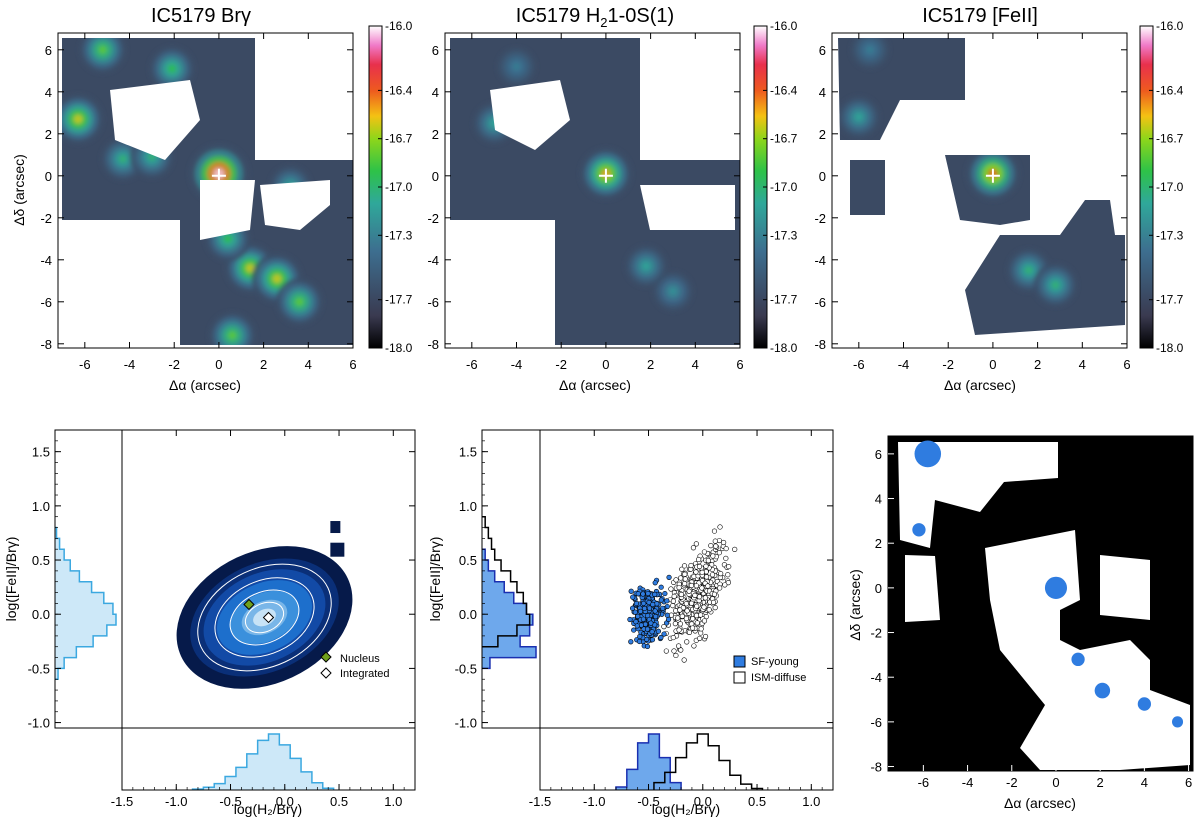 The height and width of the screenshot is (826, 1200). I want to click on diffuse-region, so click(1125, 587).